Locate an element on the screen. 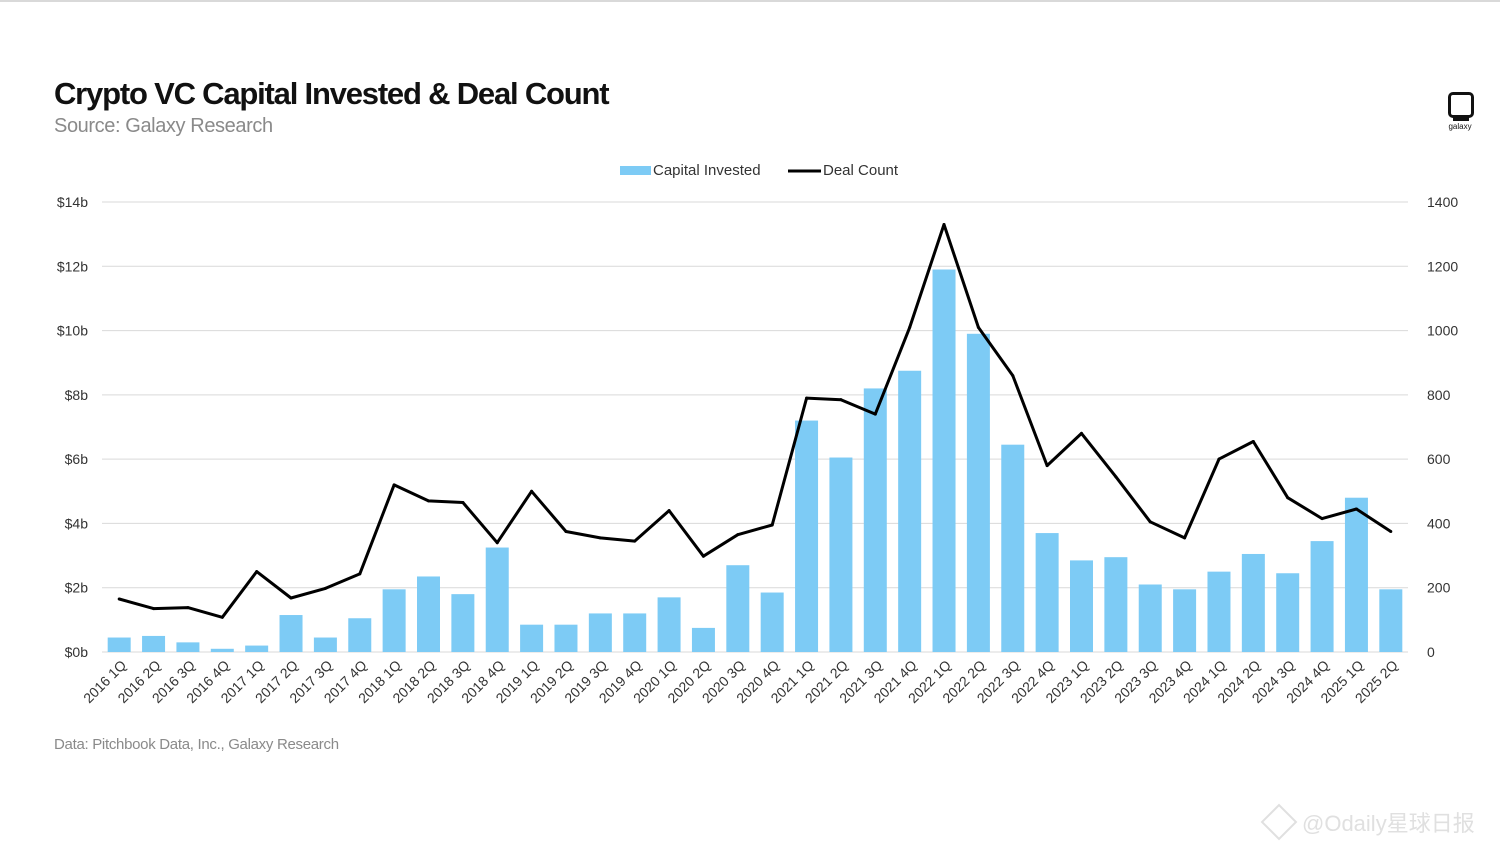 This screenshot has height=846, width=1500. right-axis-tick: 1200 is located at coordinates (1442, 266).